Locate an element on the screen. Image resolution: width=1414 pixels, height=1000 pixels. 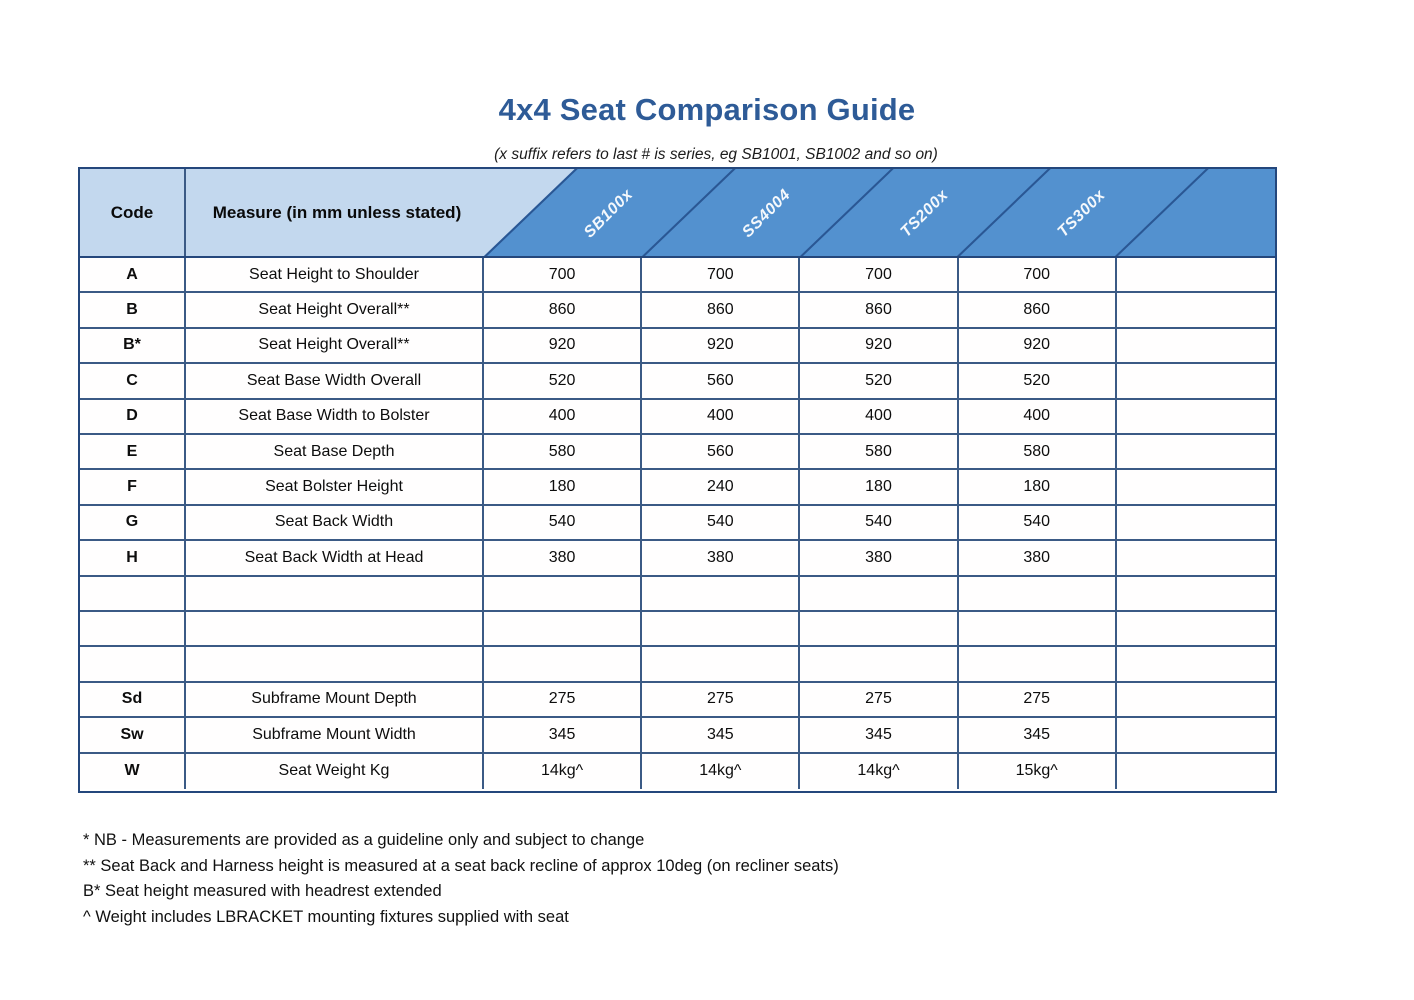
code-cell: H is located at coordinates (133, 558).